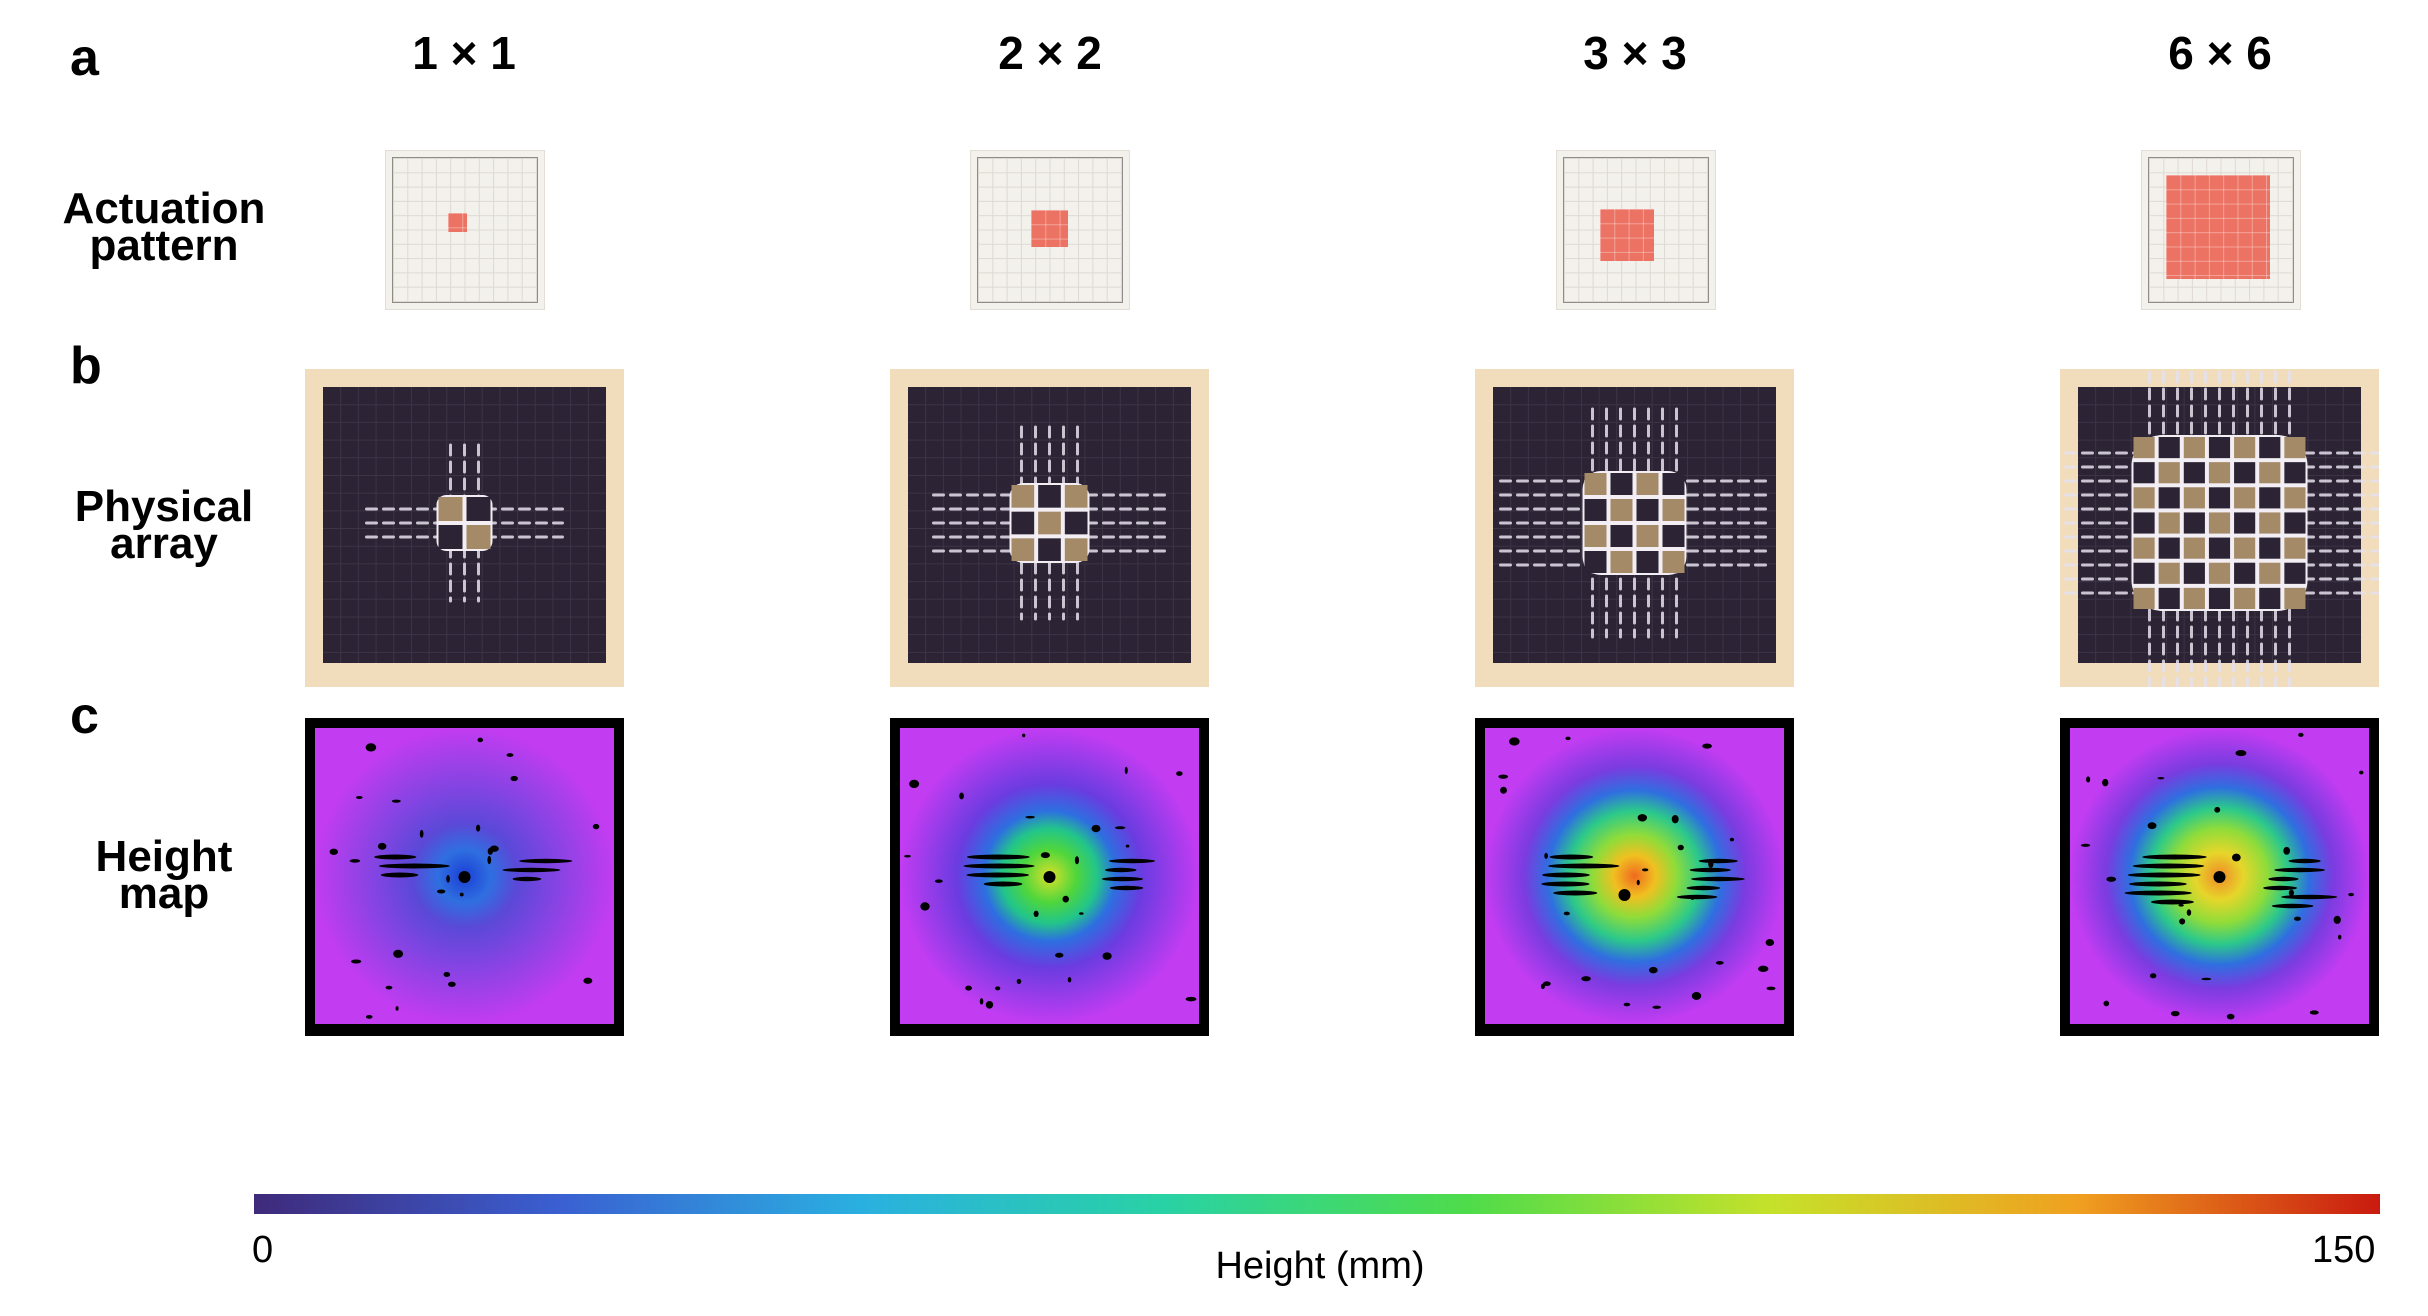  Describe the element at coordinates (2220, 53) in the screenshot. I see `column-title-6x6: 6 × 6` at that location.